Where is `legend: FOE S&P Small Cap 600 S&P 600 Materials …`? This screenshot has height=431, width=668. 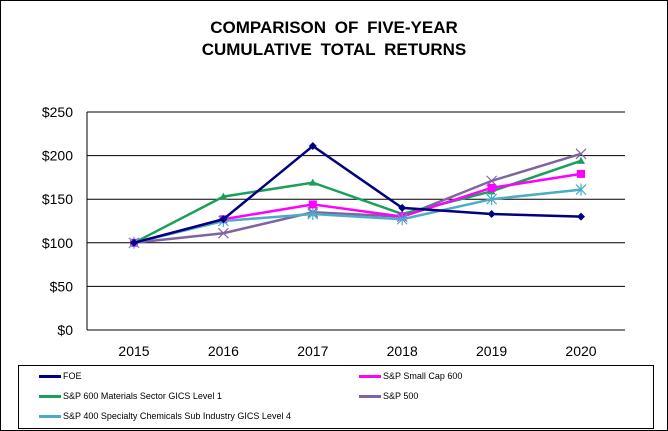
legend: FOE S&P Small Cap 600 S&P 600 Materials … is located at coordinates (336, 397).